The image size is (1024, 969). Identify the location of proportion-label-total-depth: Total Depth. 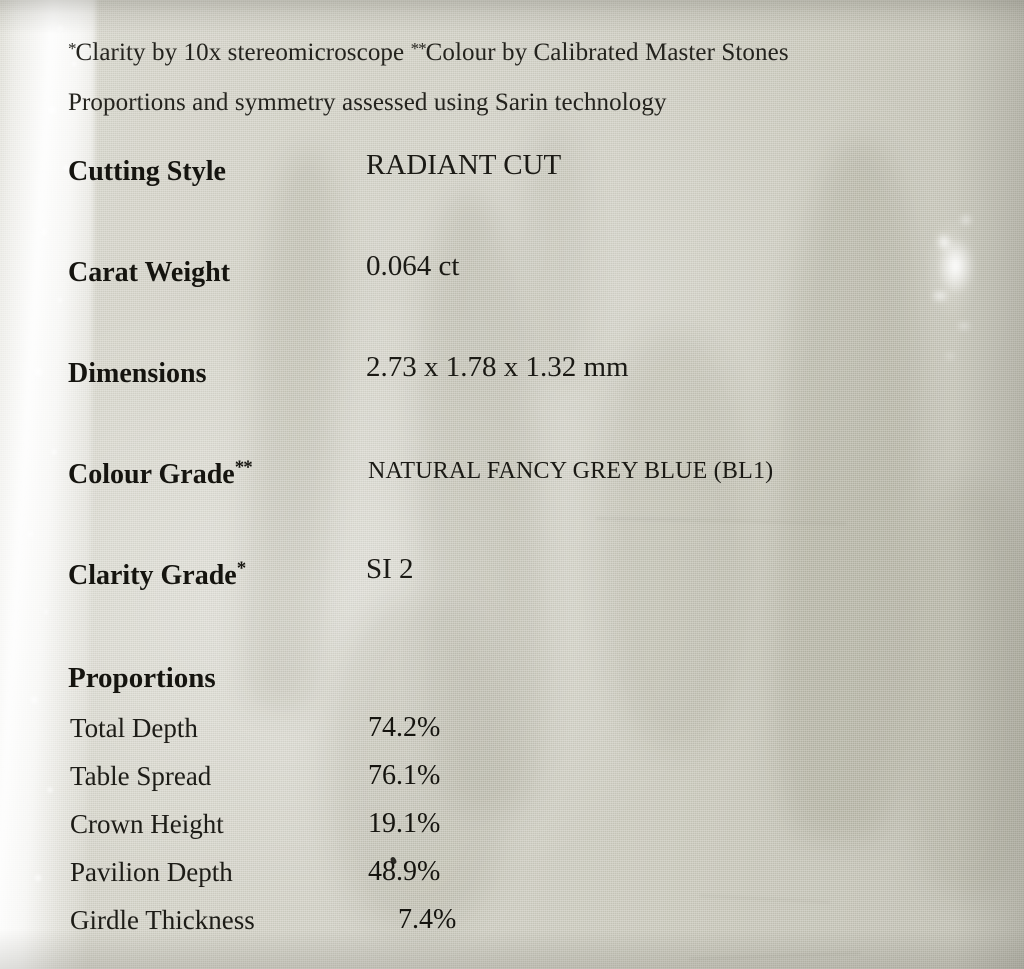
(134, 728).